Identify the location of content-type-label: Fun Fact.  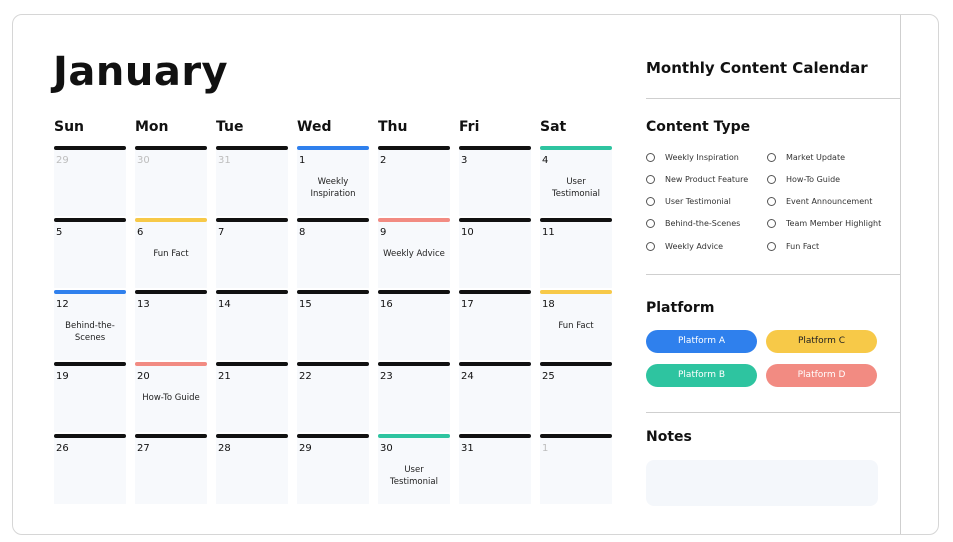
(803, 246).